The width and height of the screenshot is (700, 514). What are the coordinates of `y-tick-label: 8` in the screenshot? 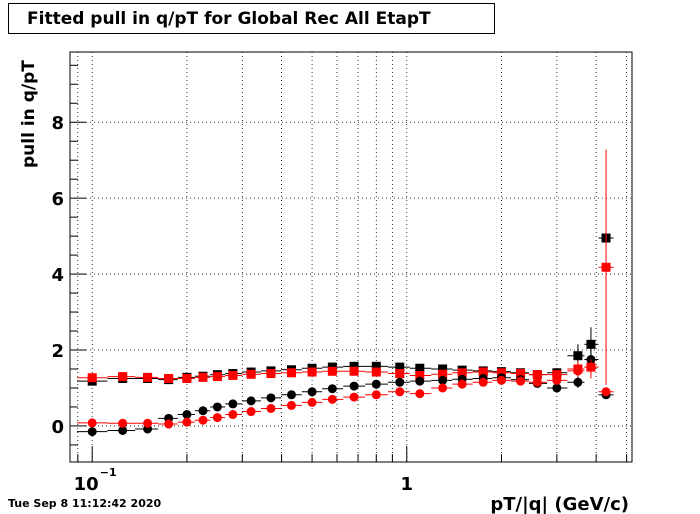 It's located at (57, 123).